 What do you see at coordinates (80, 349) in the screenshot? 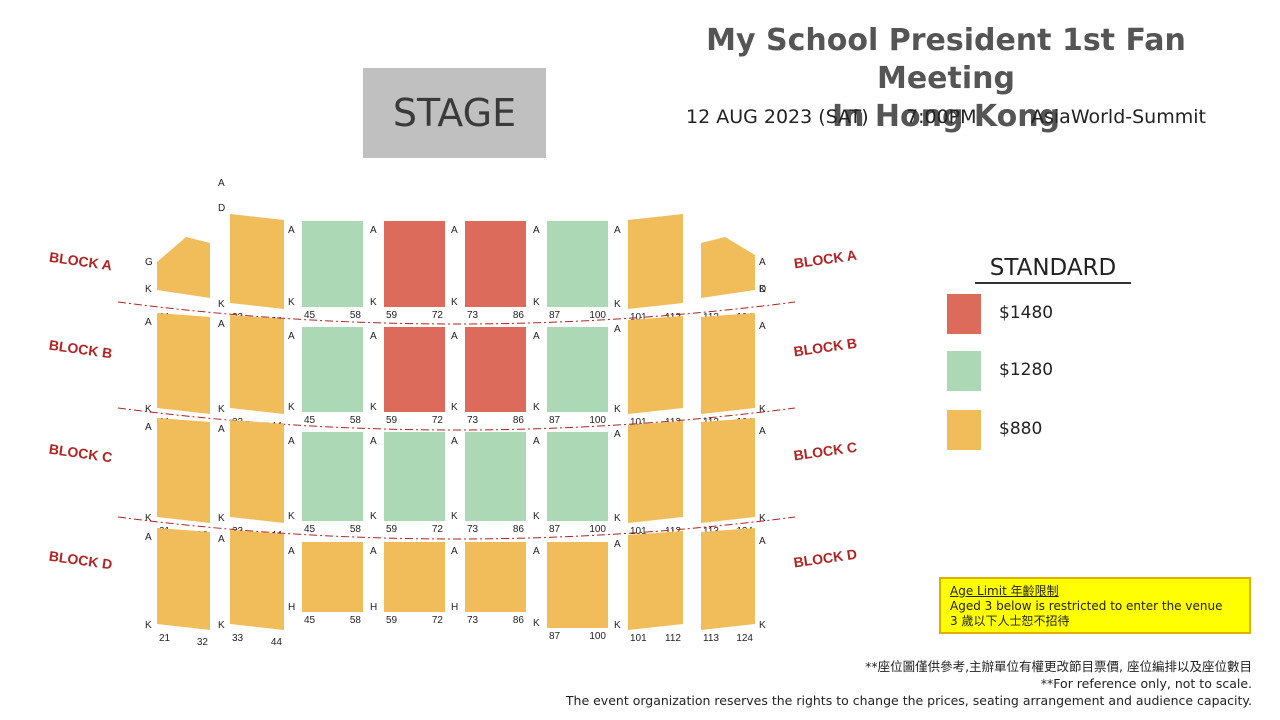
I see `block-label-left: BLOCK B` at bounding box center [80, 349].